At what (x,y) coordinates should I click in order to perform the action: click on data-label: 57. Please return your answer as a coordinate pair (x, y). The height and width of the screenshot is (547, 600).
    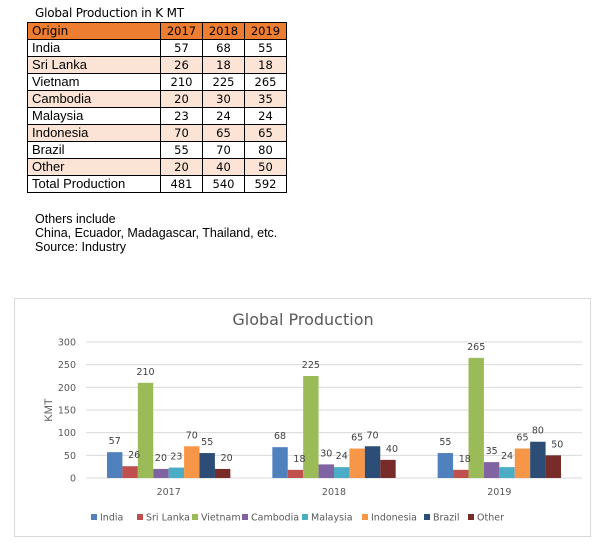
    Looking at the image, I should click on (115, 441).